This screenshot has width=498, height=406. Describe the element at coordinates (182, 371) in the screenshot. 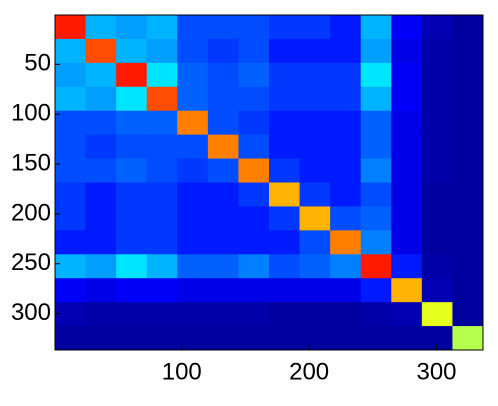

I see `x-tick-label: 100` at that location.